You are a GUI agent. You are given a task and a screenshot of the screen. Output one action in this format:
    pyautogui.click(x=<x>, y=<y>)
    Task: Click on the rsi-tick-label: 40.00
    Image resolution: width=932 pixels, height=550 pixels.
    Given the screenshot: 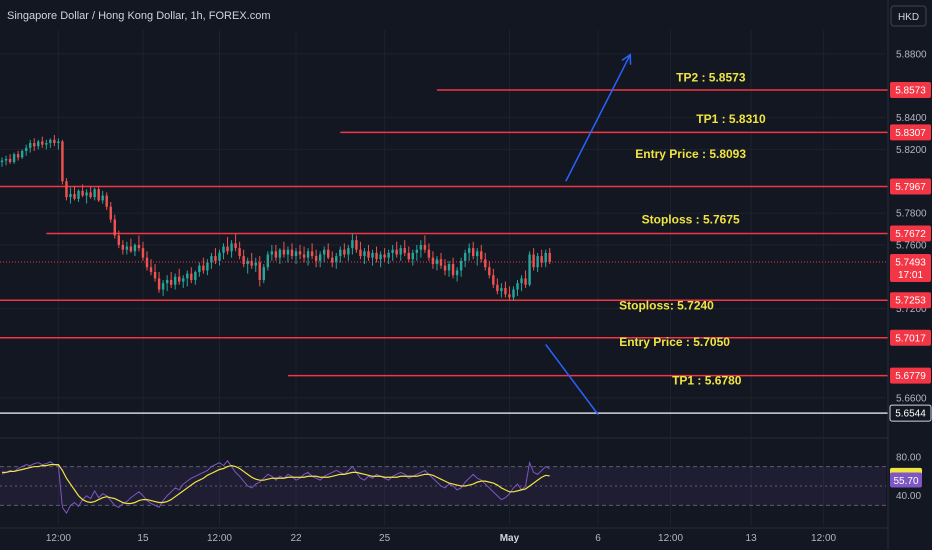 What is the action you would take?
    pyautogui.click(x=908, y=496)
    